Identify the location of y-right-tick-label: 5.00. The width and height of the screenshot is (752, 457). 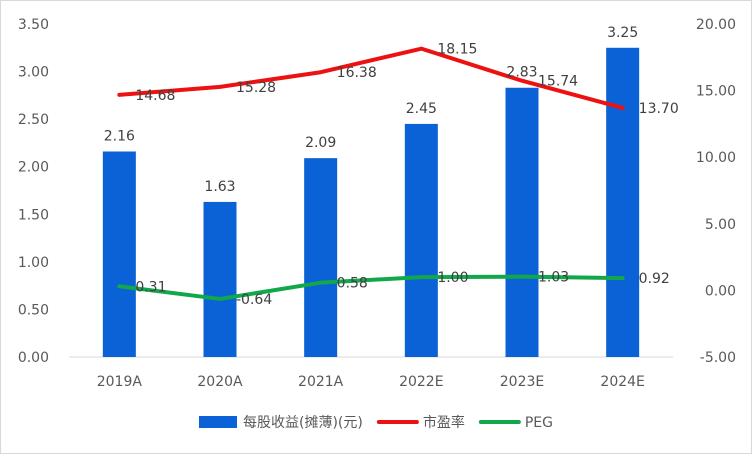
(720, 225).